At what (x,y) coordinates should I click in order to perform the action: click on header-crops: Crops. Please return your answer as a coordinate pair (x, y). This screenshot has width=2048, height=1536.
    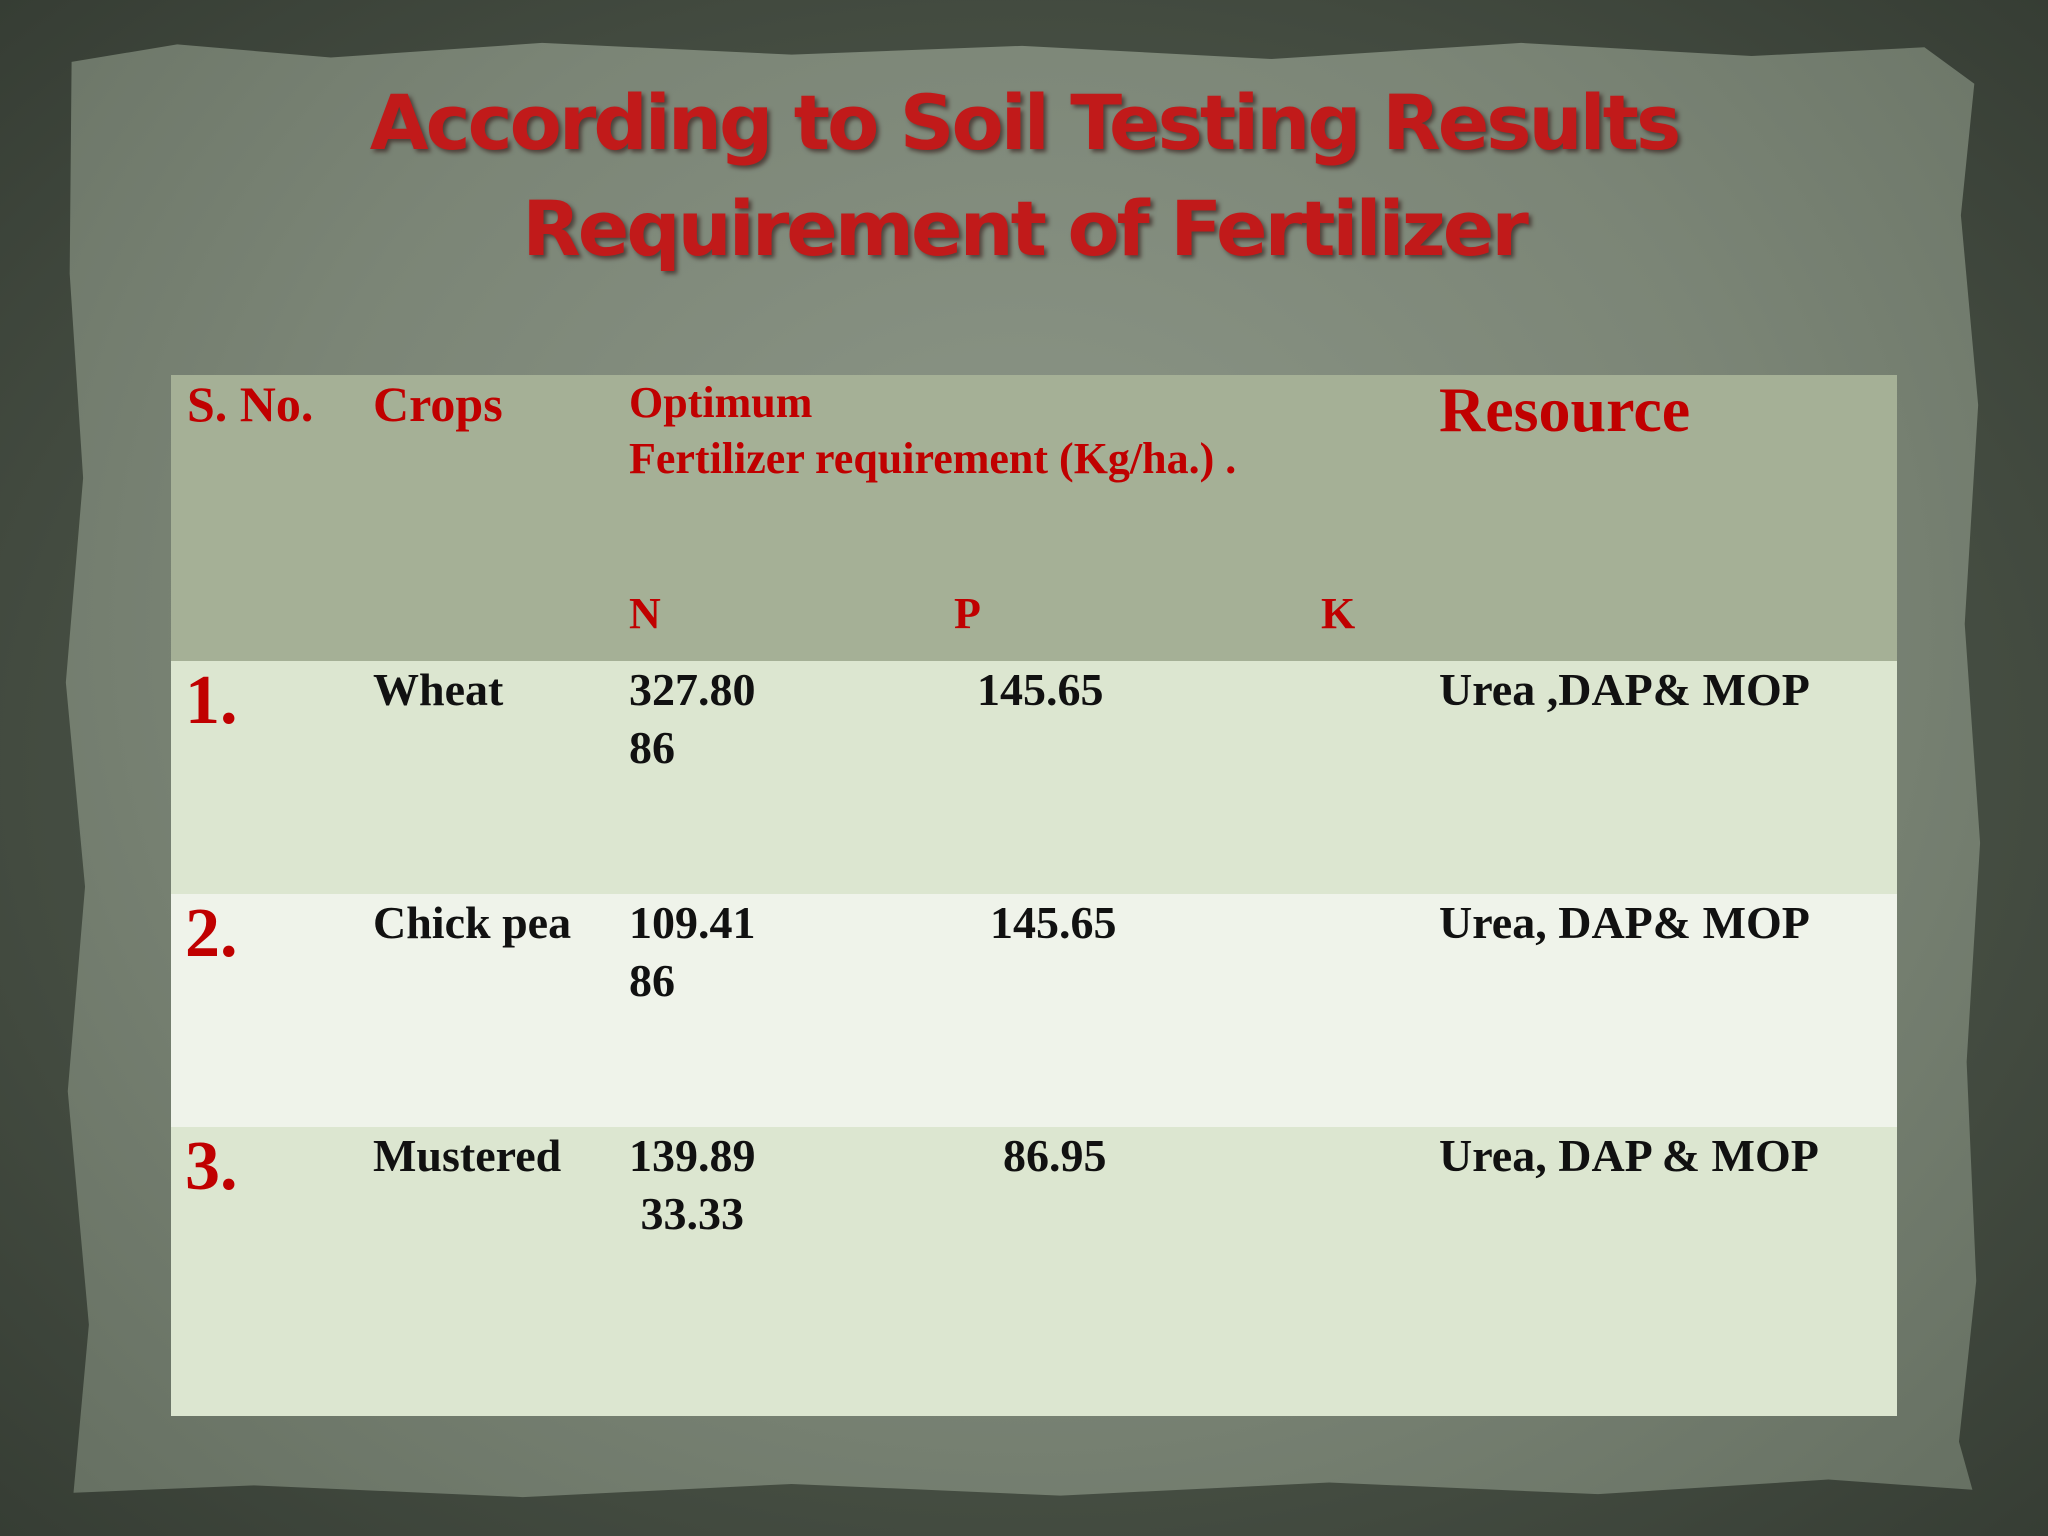
    Looking at the image, I should click on (438, 404).